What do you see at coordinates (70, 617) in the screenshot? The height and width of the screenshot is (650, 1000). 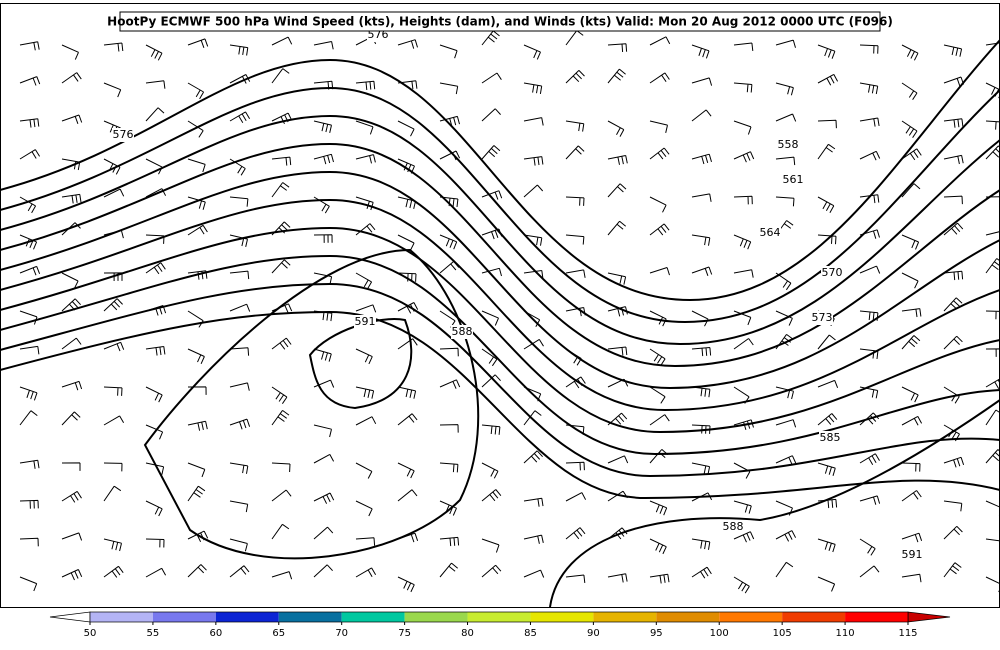 I see `colorbar-under` at bounding box center [70, 617].